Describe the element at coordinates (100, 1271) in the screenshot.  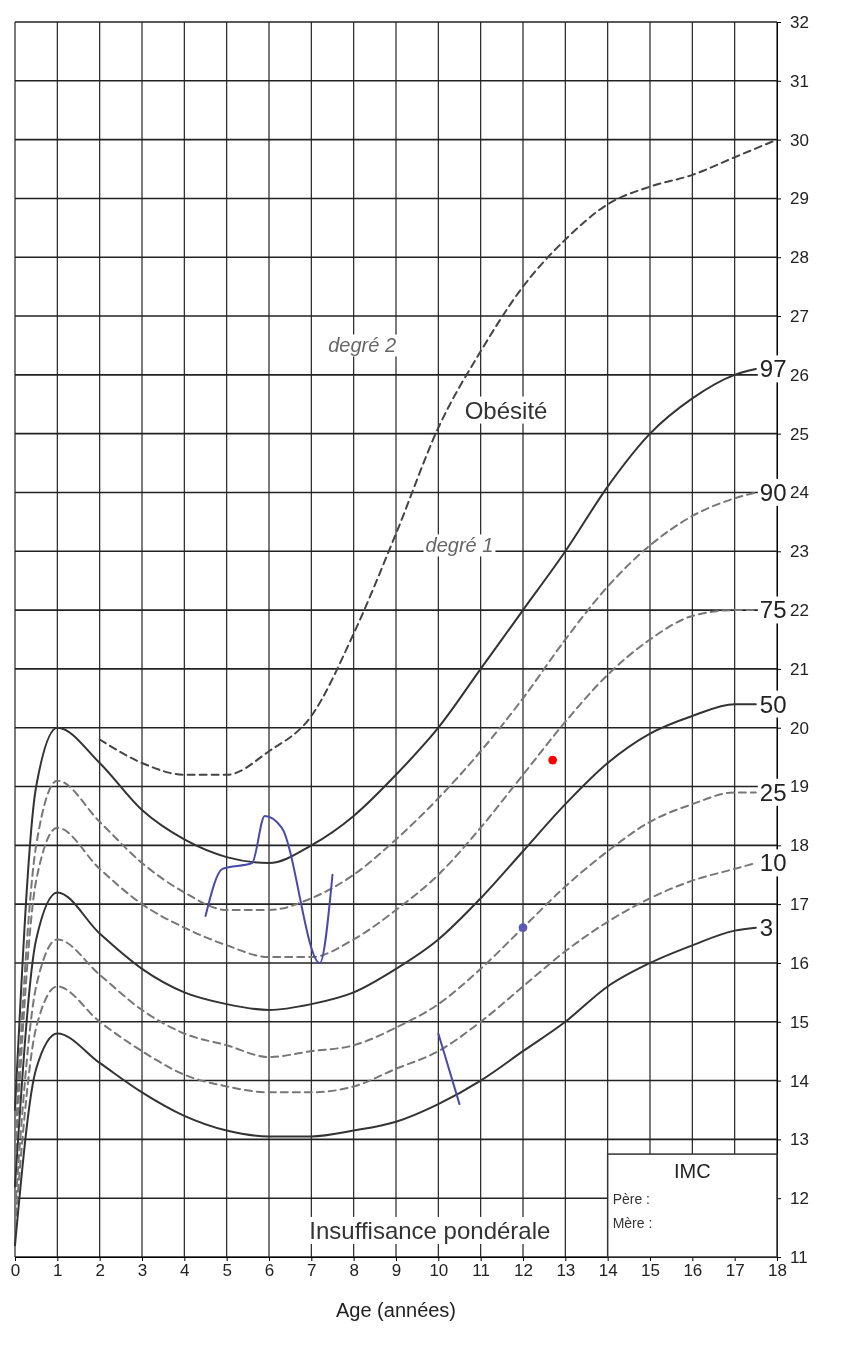
I see `x-tick-label: 2` at that location.